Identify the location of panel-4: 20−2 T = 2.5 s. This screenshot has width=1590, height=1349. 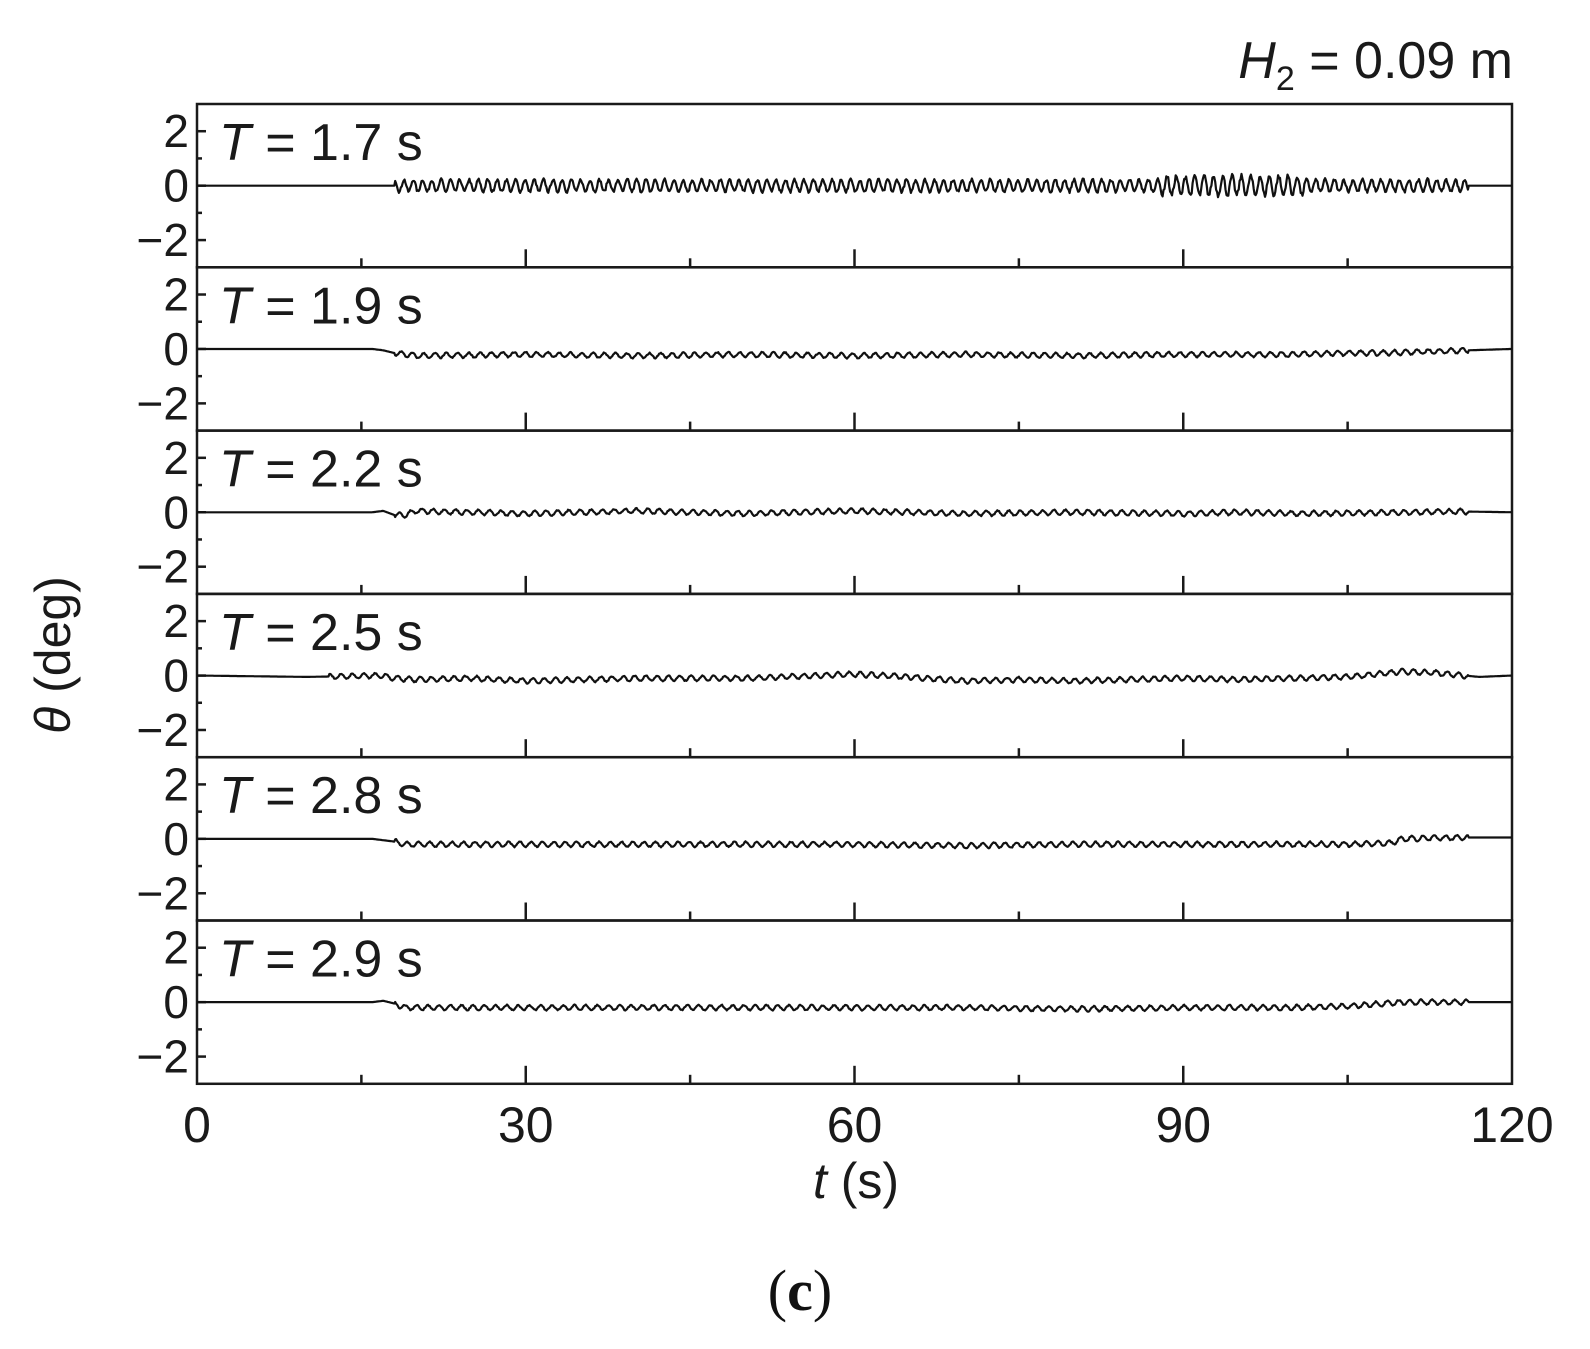
(825, 675).